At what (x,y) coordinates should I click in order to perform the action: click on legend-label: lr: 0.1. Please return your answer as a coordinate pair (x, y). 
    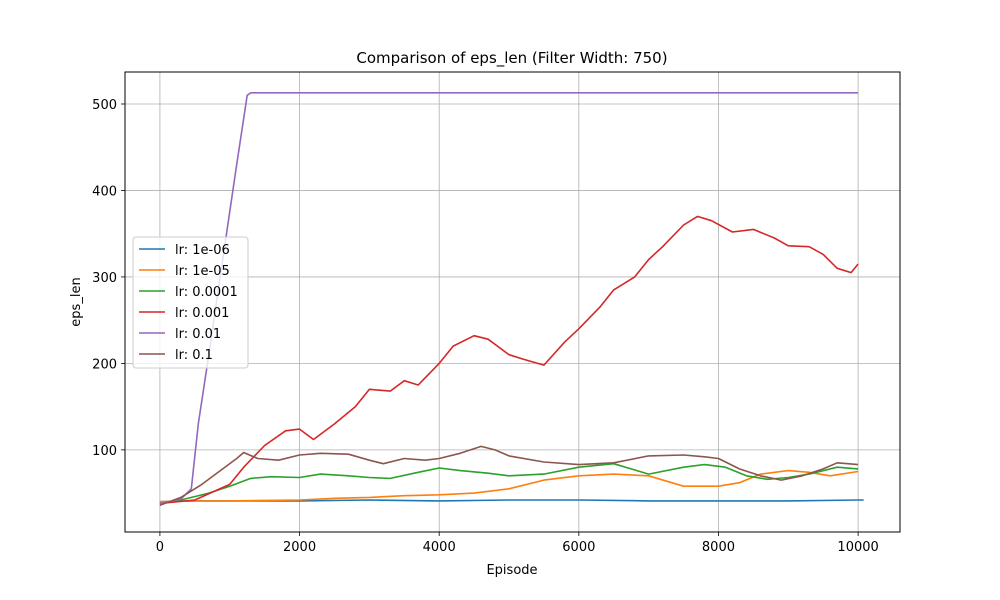
    Looking at the image, I should click on (194, 355).